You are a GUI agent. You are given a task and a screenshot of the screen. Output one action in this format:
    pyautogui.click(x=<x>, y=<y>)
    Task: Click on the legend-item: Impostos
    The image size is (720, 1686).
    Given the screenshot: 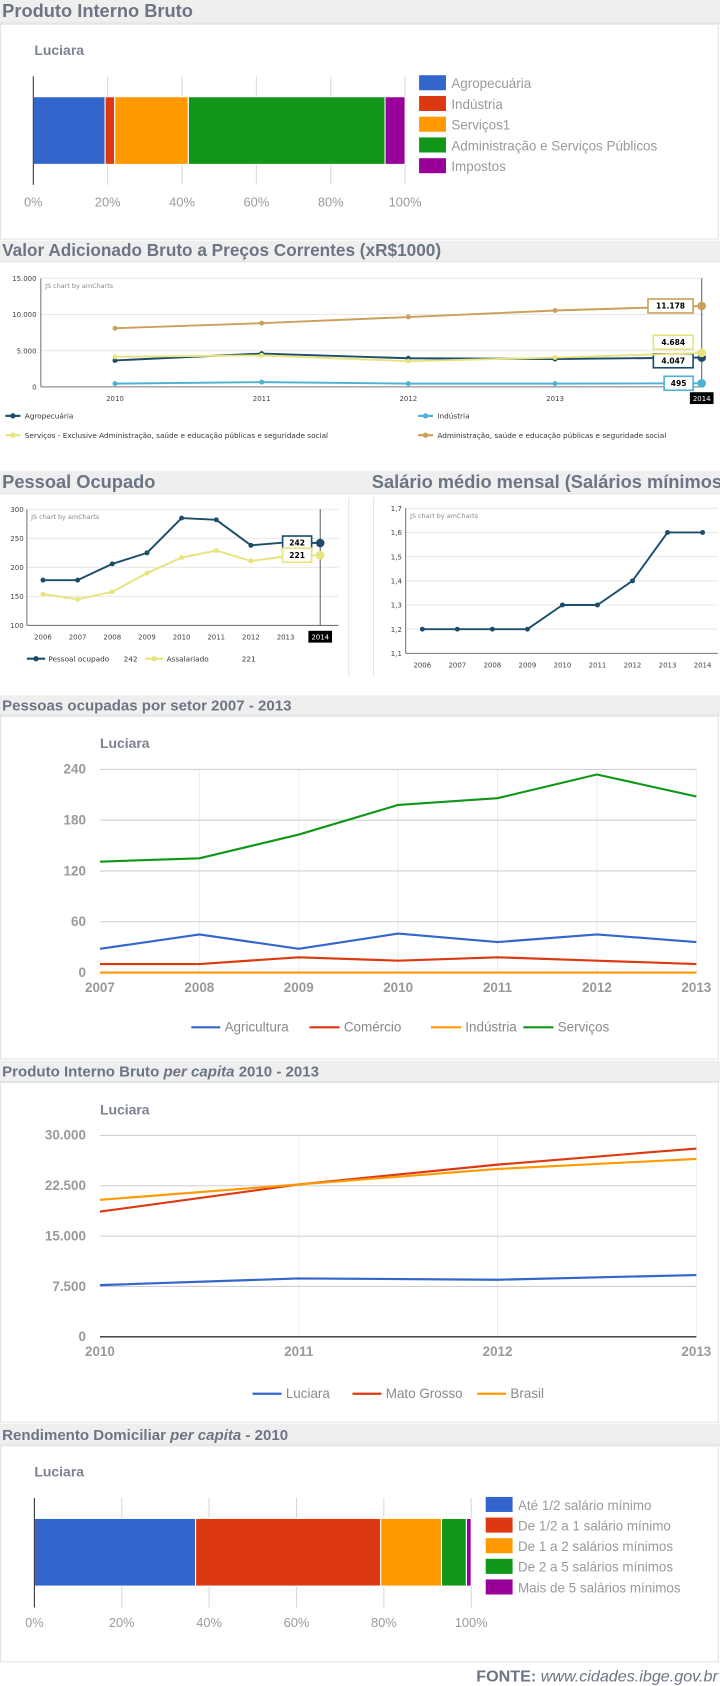 What is the action you would take?
    pyautogui.click(x=462, y=166)
    